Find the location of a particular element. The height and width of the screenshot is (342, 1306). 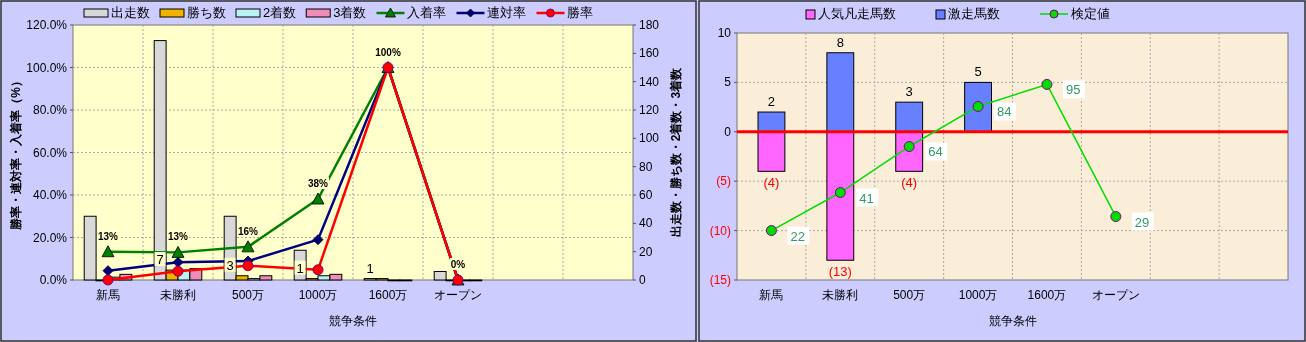

y-tick-label: 10 is located at coordinates (724, 33).